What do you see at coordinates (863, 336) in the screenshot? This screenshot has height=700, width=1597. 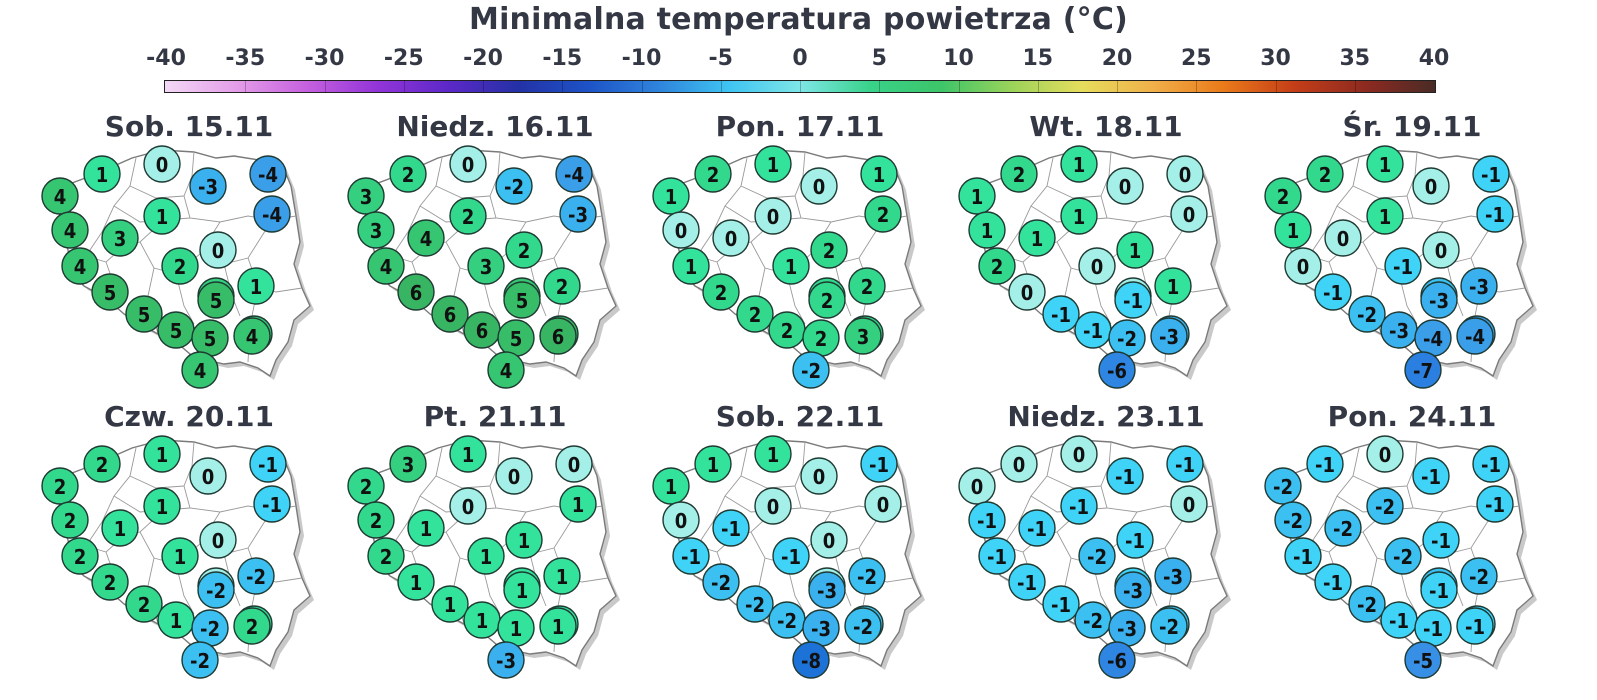 I see `station-marker: 3` at bounding box center [863, 336].